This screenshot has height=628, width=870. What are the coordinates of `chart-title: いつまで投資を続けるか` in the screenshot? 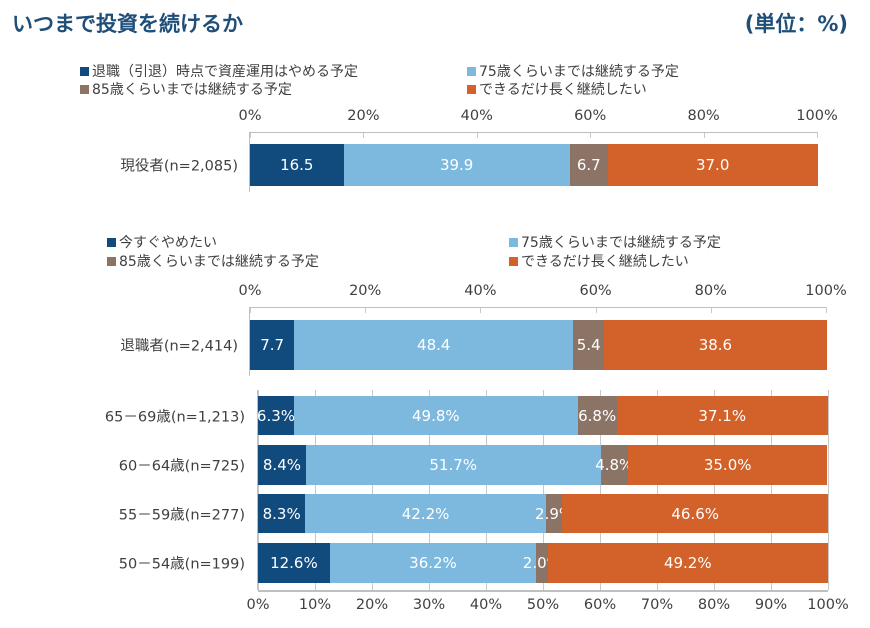 It's located at (127, 24).